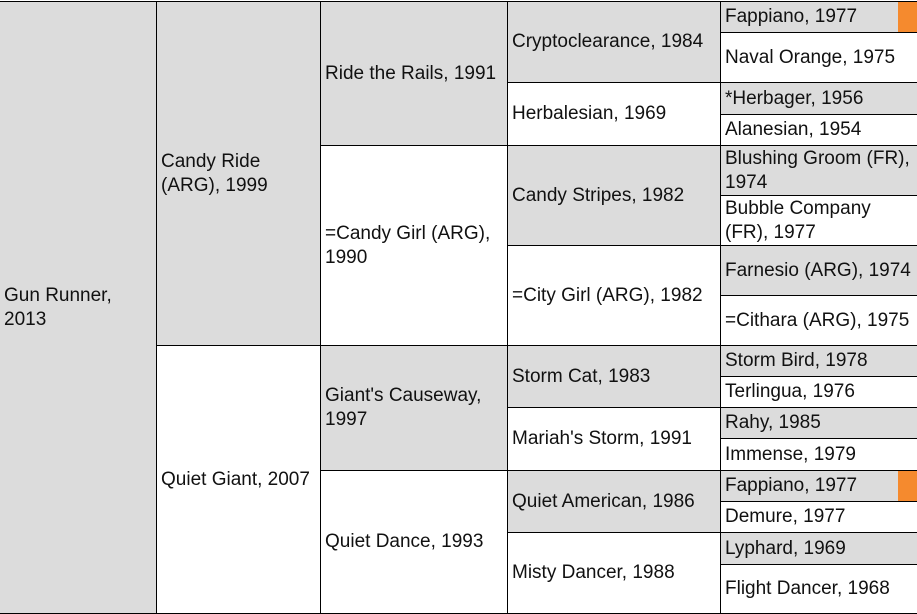  I want to click on gen3-cell: Quiet Dance, 1993, so click(414, 542).